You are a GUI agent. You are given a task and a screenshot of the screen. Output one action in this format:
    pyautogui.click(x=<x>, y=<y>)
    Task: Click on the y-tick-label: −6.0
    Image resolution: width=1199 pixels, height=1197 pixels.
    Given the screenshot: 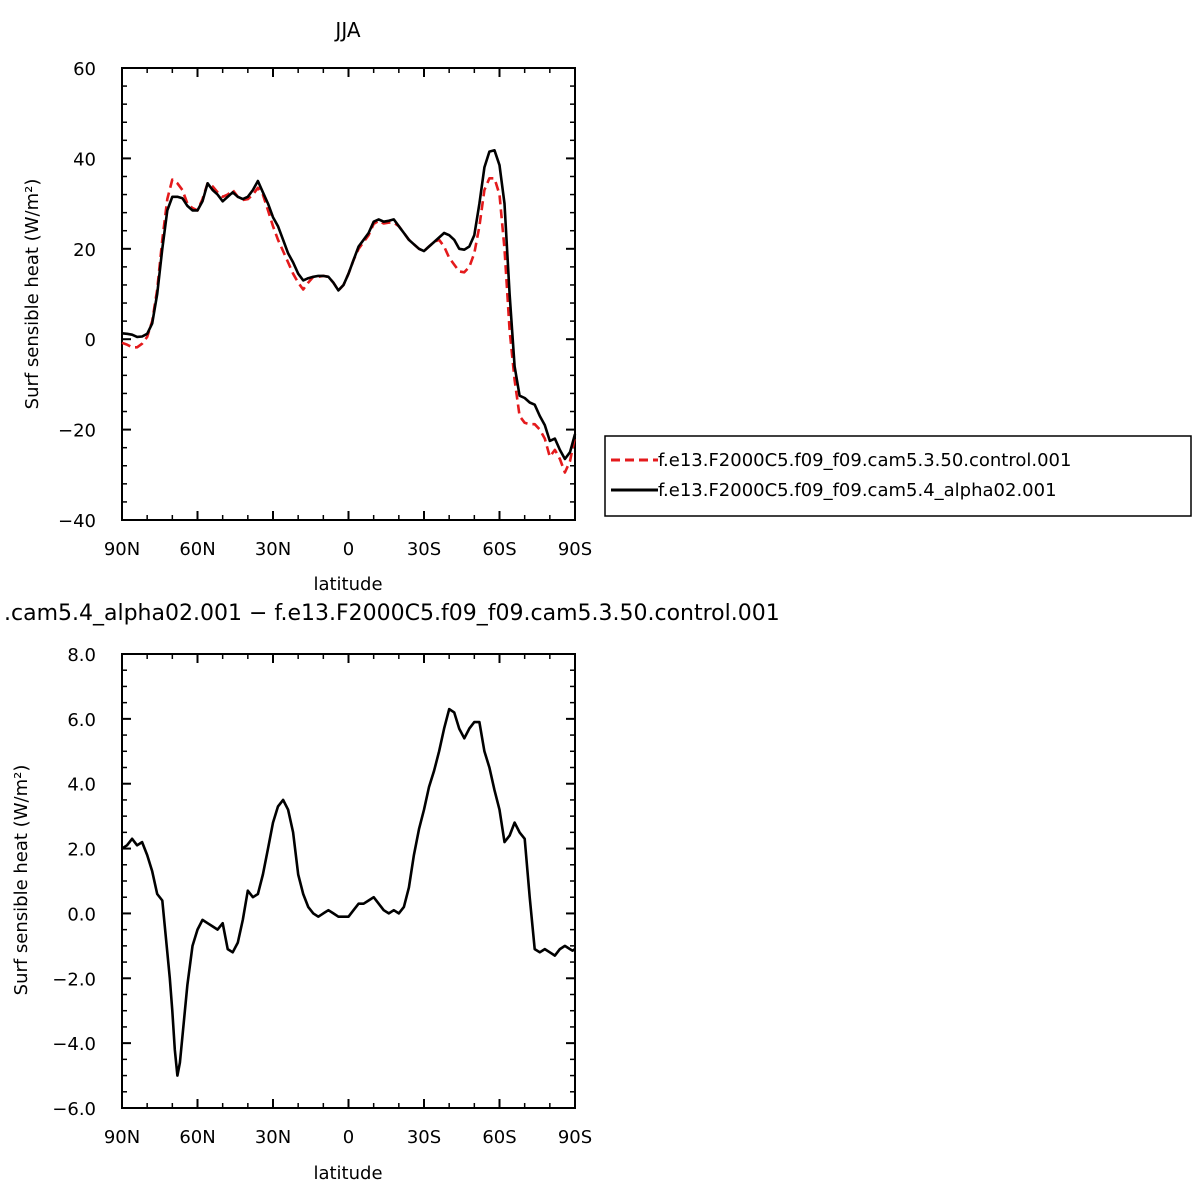 What is the action you would take?
    pyautogui.click(x=74, y=1109)
    